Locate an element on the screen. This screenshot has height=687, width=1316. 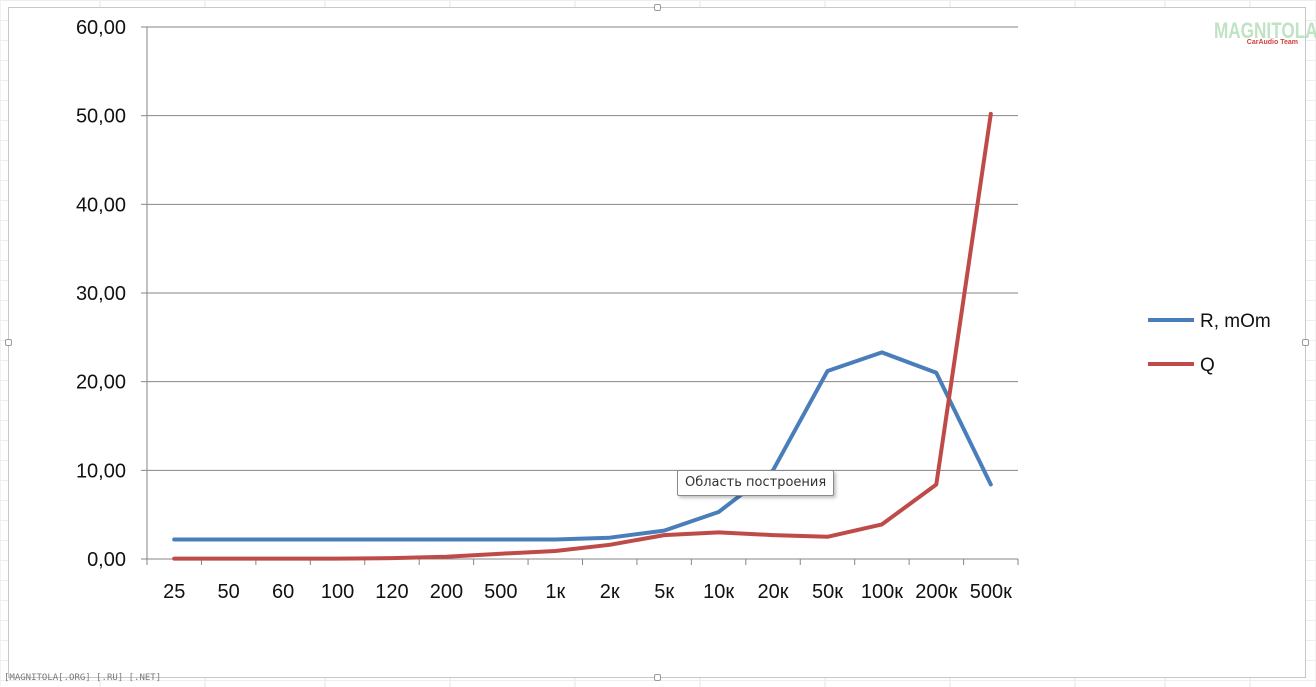
x-tick-label: 200к is located at coordinates (936, 592).